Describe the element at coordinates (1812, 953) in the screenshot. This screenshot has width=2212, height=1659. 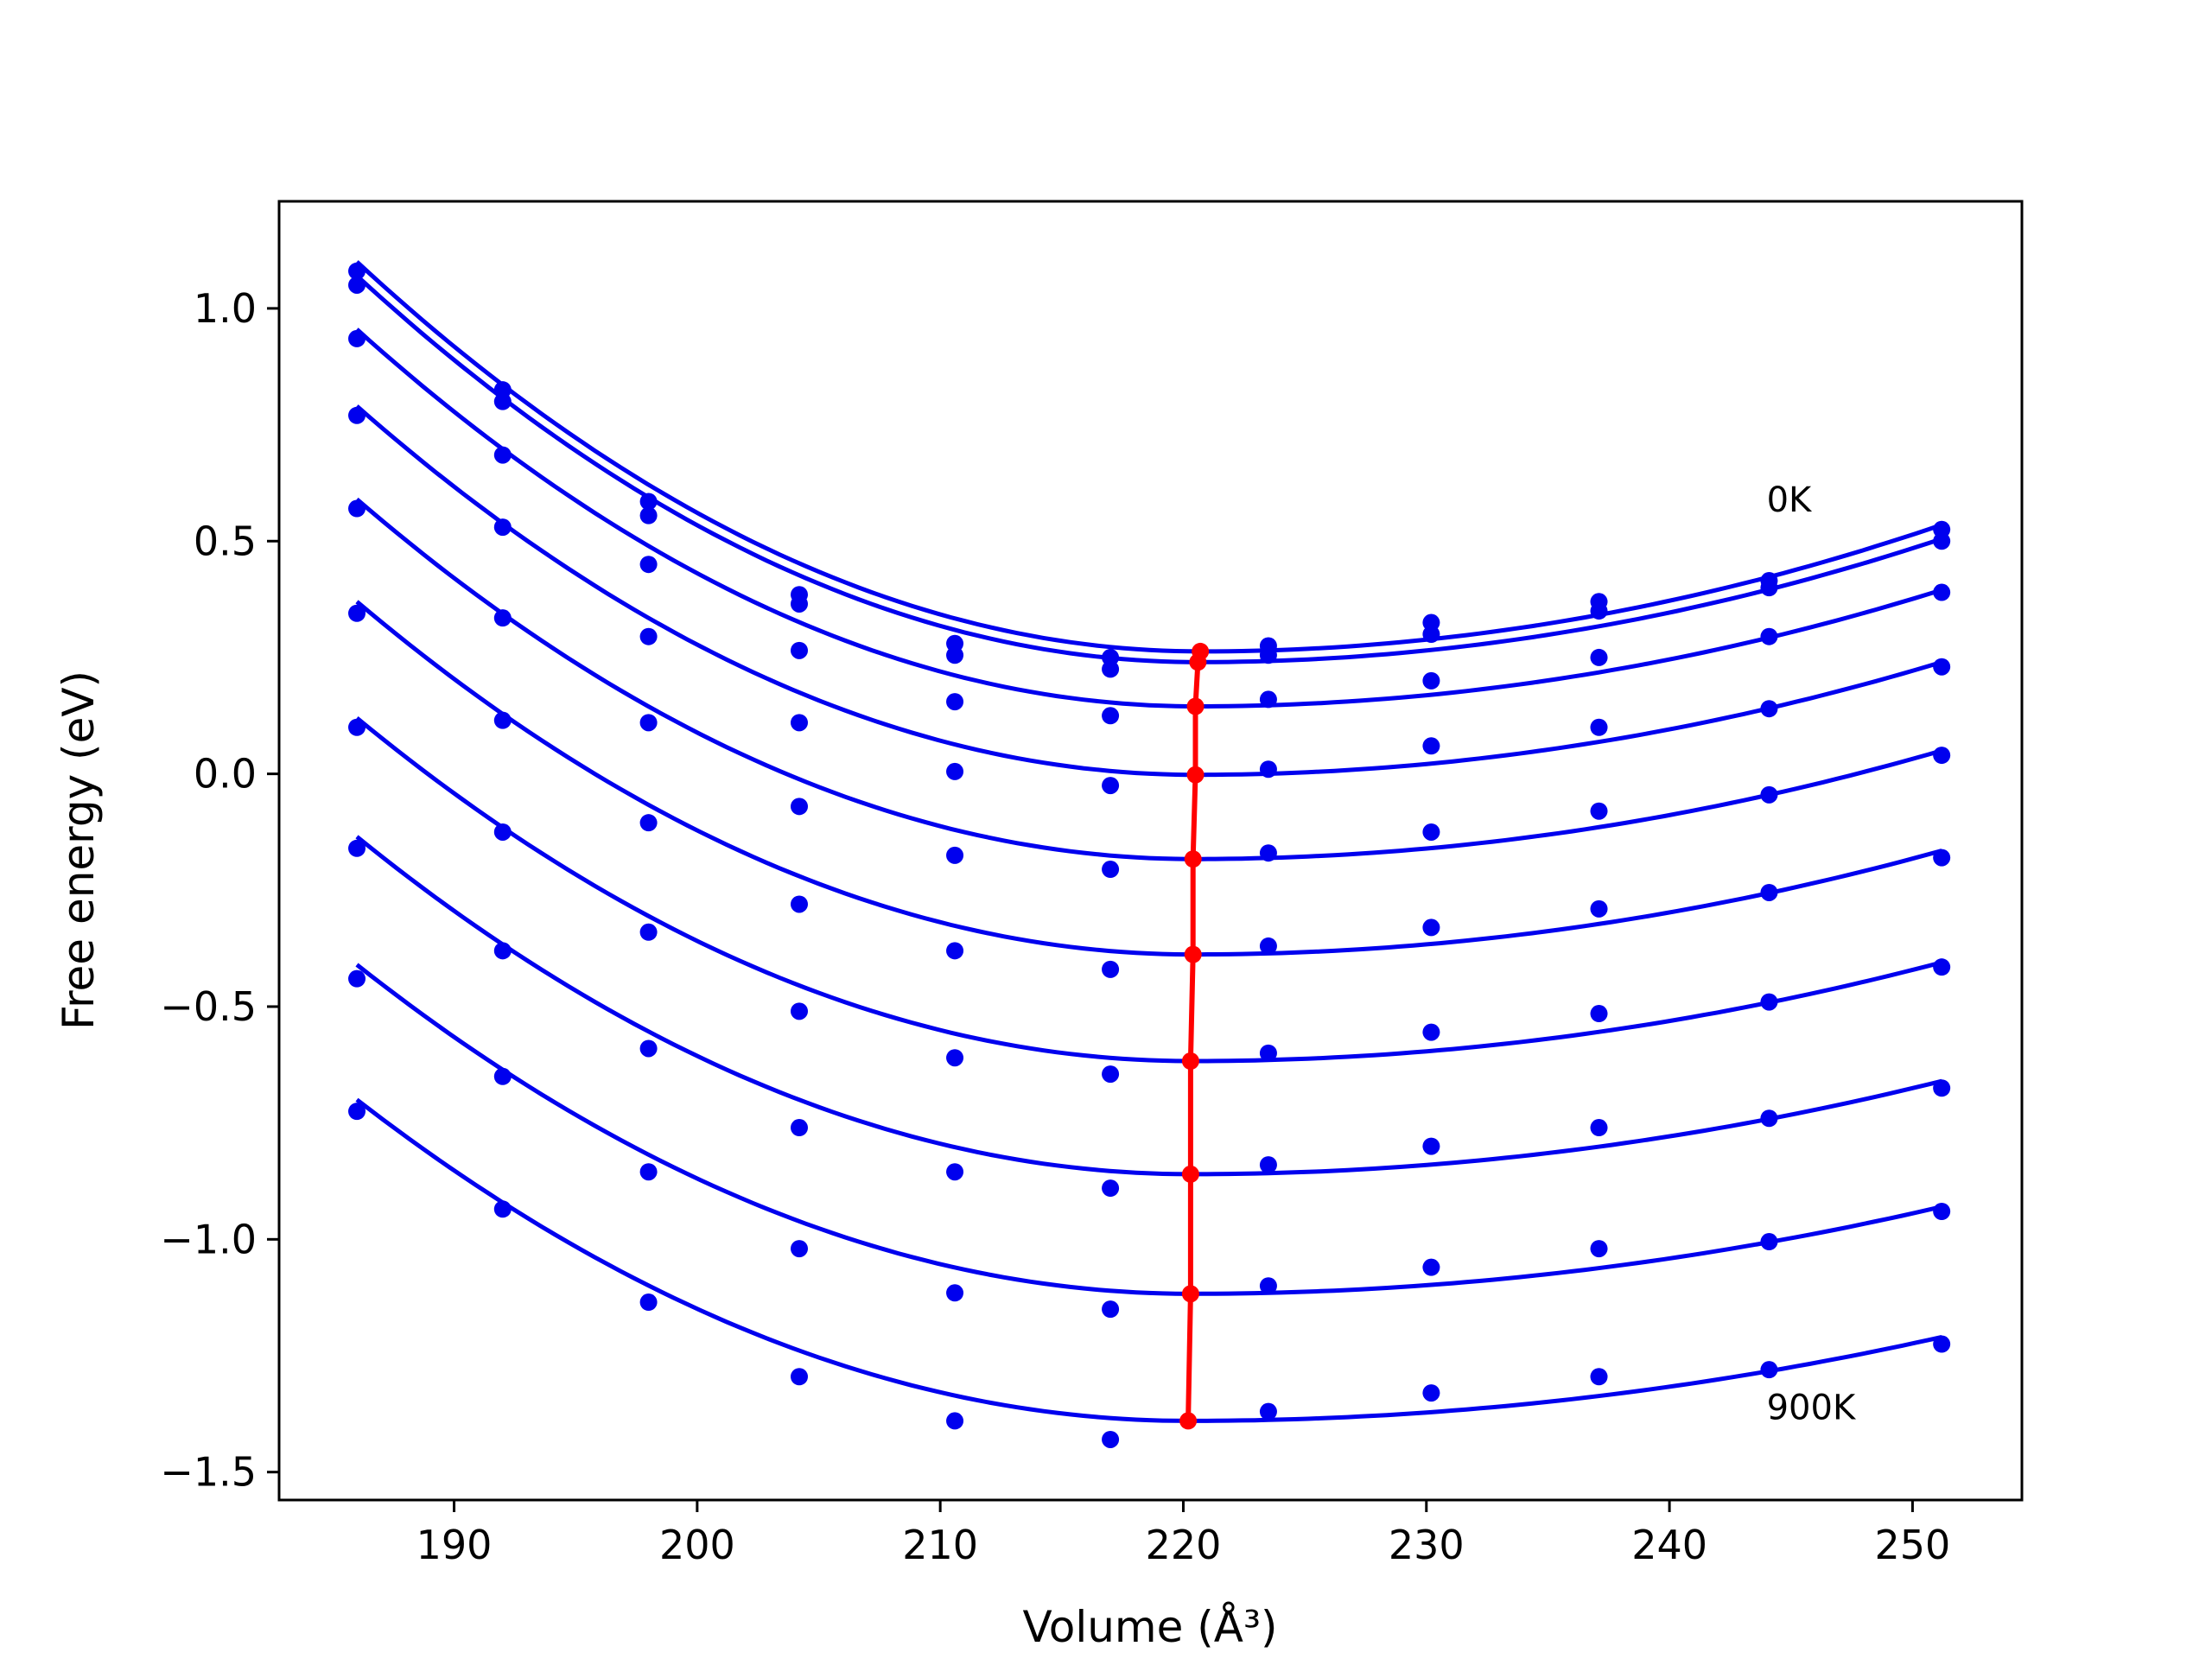
I see `annotations: 0K 900K` at that location.